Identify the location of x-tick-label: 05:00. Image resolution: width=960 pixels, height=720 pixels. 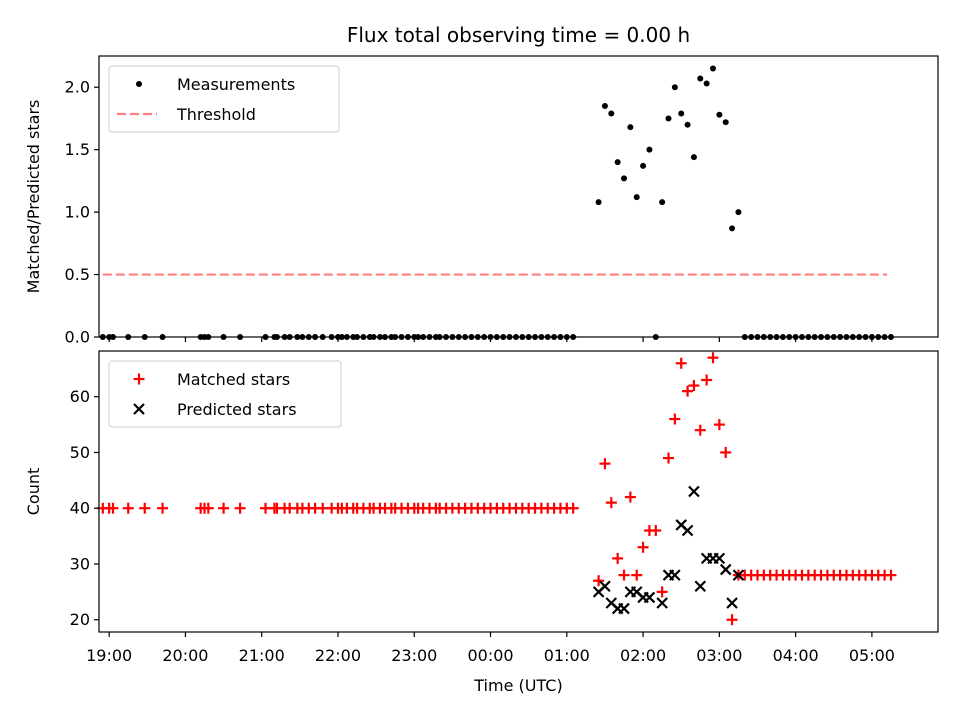
(872, 655).